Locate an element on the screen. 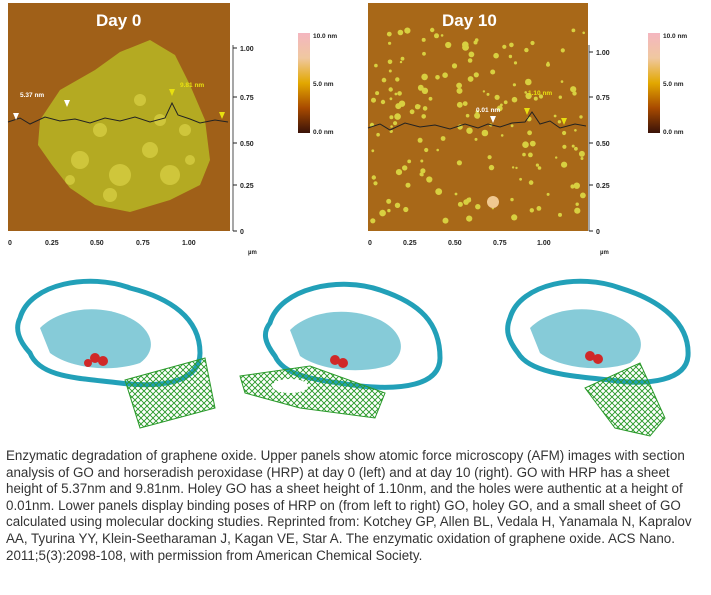 The width and height of the screenshot is (711, 595). x-tick-label: 1.00 is located at coordinates (189, 243).